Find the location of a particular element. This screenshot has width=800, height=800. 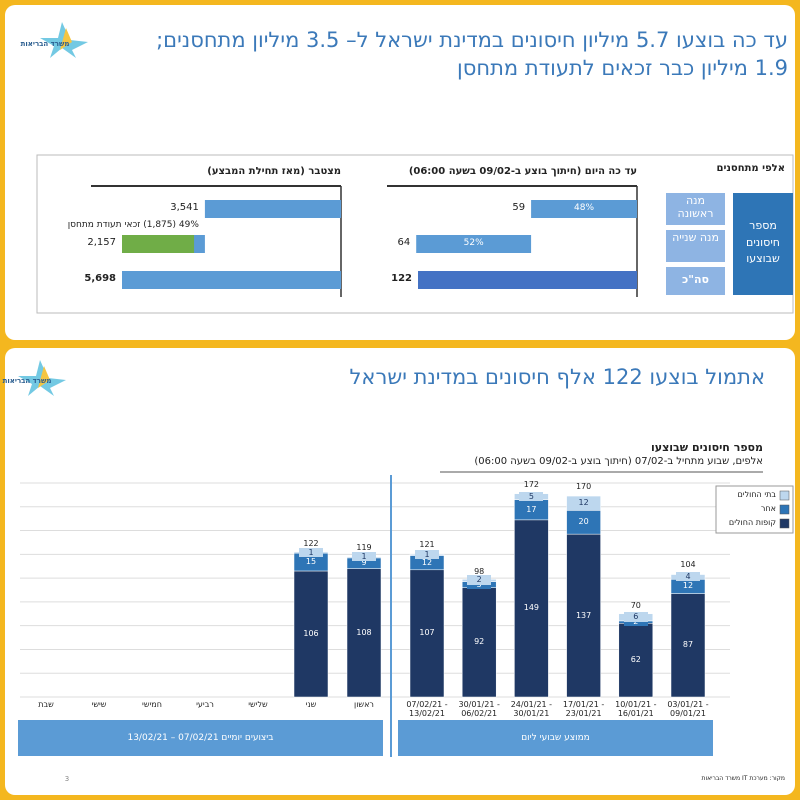

segment-label: 4 is located at coordinates (688, 576).